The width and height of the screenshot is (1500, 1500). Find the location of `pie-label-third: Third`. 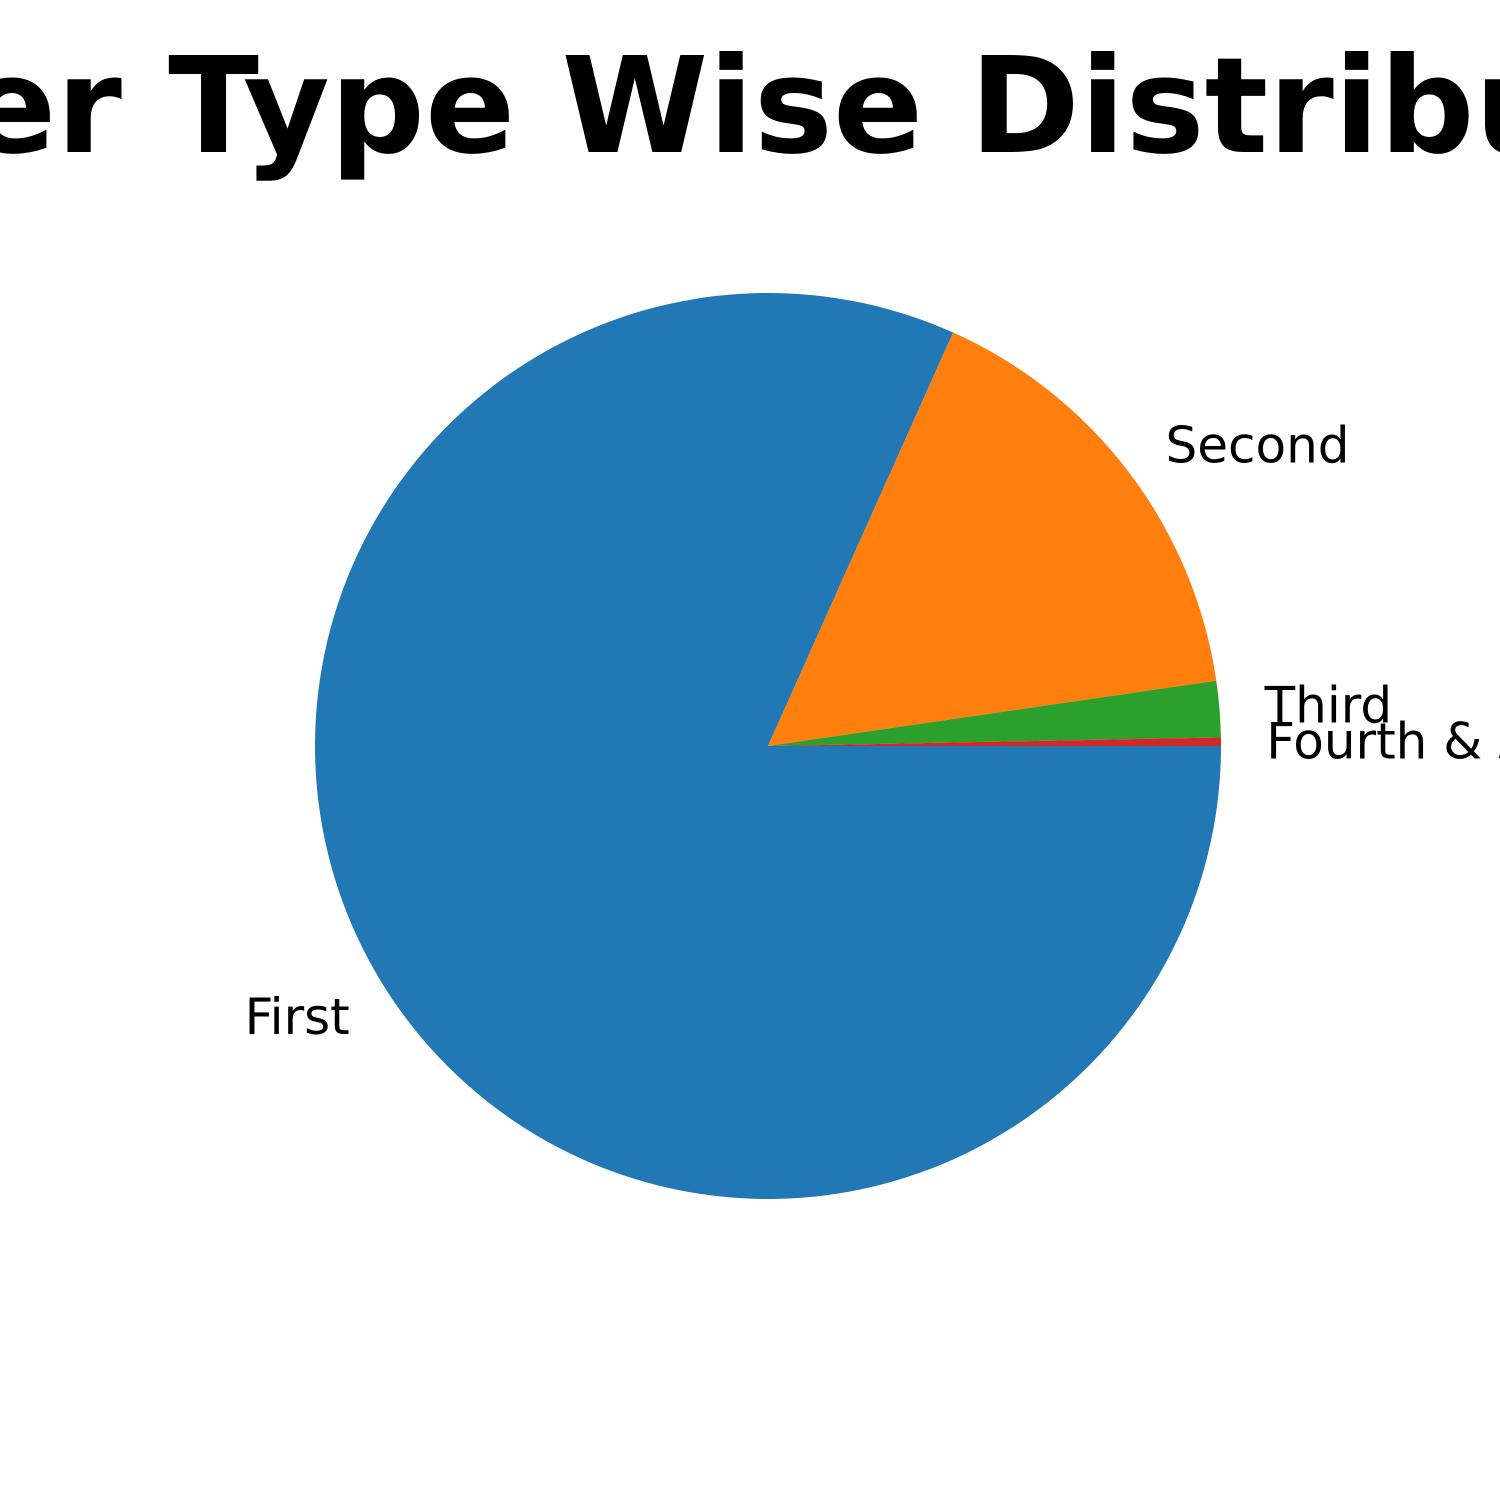

pie-label-third: Third is located at coordinates (1328, 705).